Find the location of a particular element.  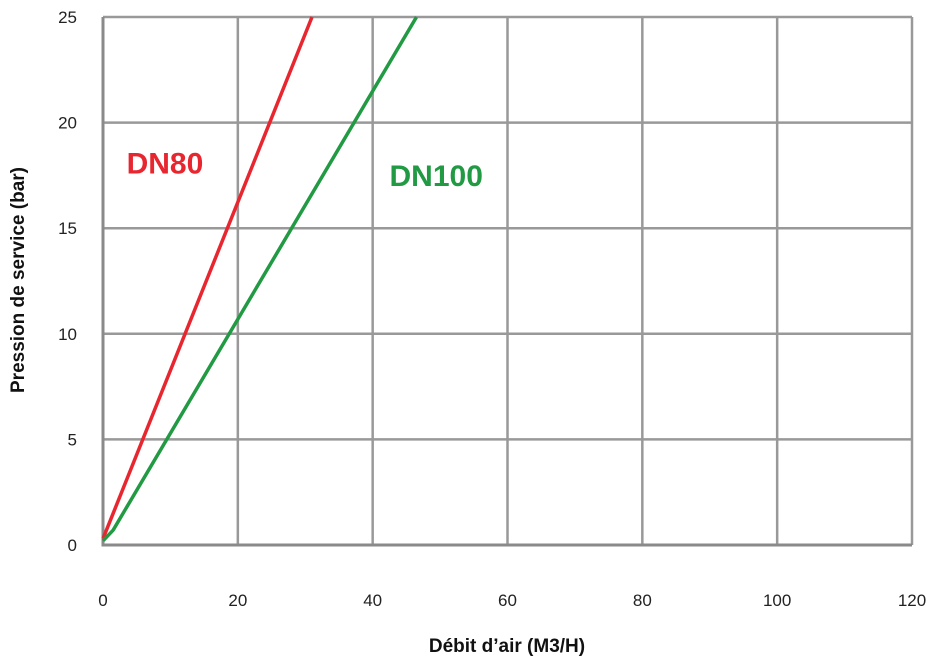

y-axis-title: Pression de service (bar) is located at coordinates (18, 280).